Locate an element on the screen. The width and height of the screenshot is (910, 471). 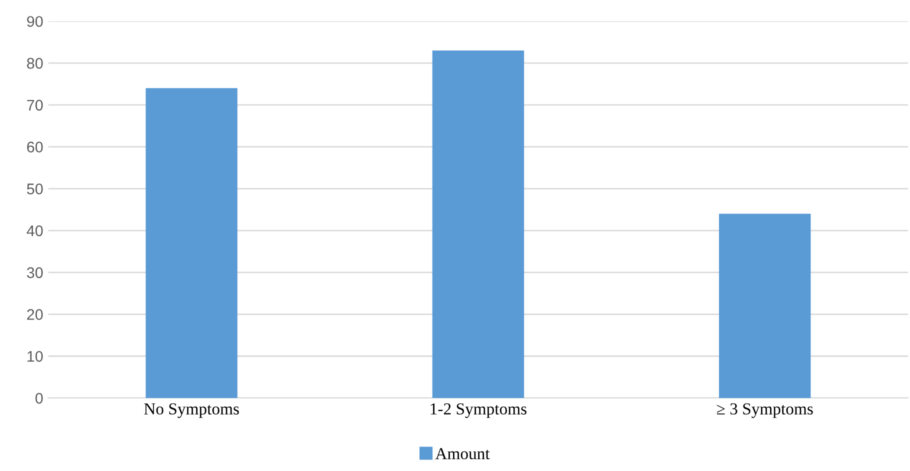
legend-label: Amount is located at coordinates (462, 454).